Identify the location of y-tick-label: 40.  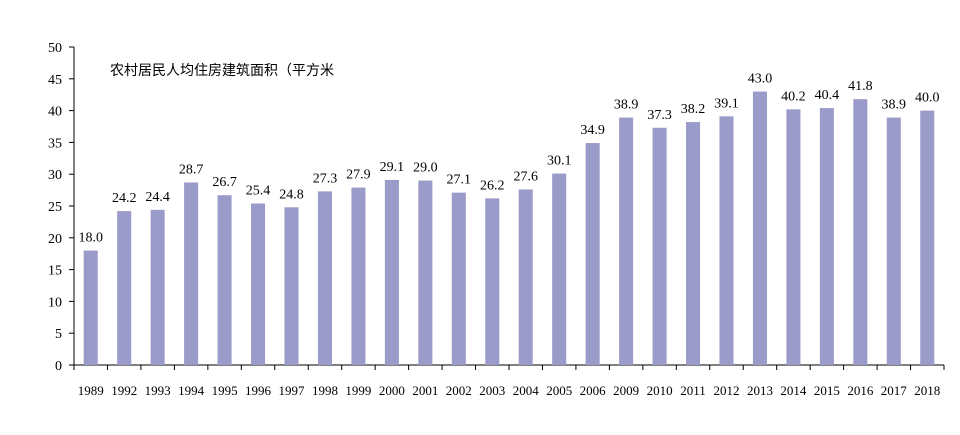
(55, 112).